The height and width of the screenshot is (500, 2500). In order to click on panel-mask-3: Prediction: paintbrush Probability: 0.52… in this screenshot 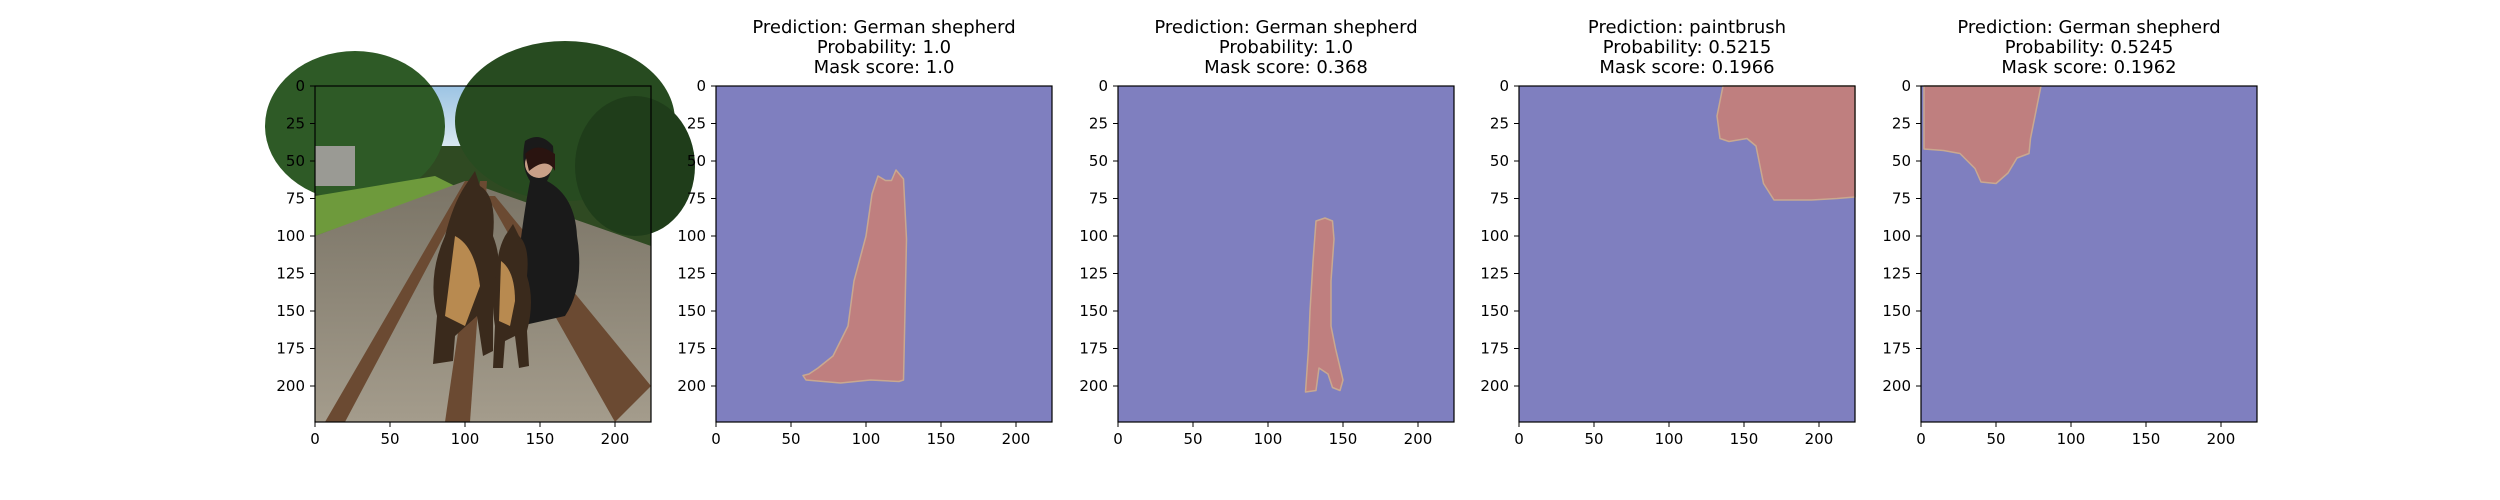, I will do `click(1668, 232)`.